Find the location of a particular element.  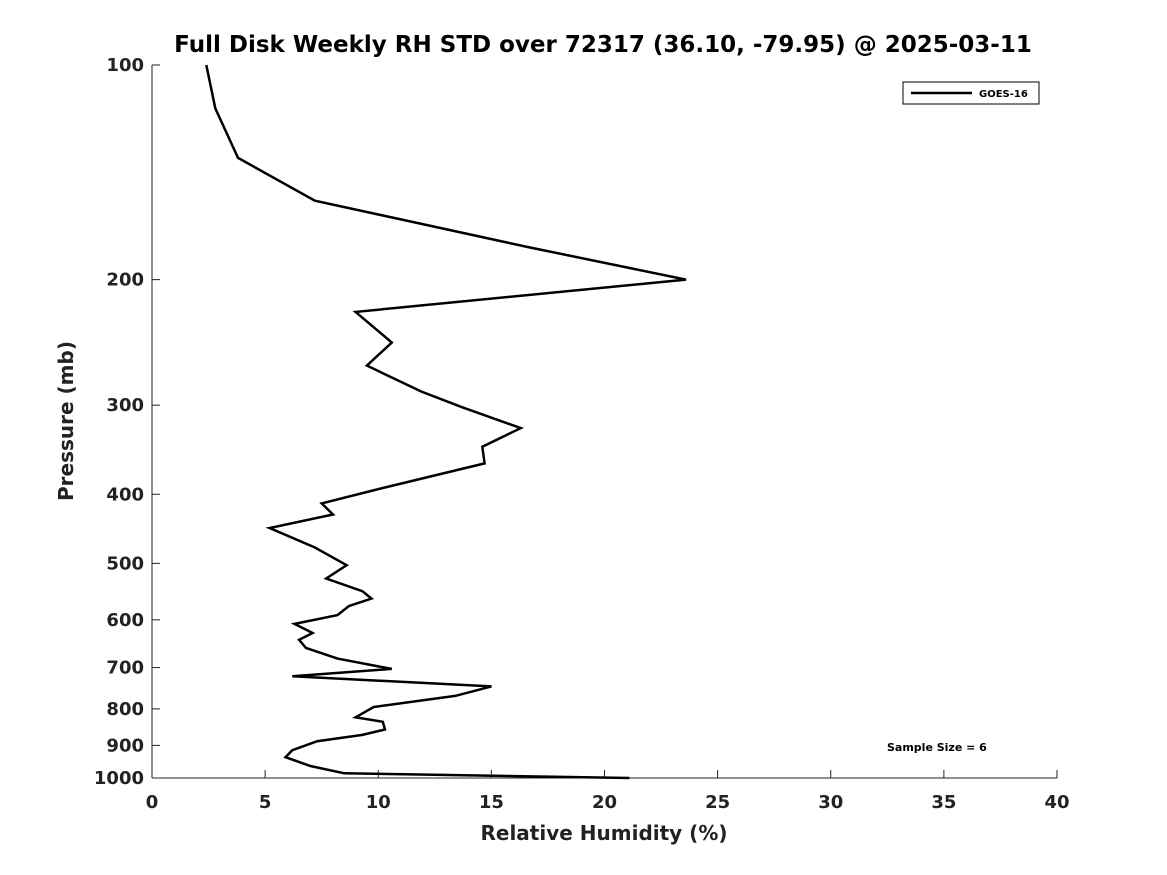

x-tick-label: 30 is located at coordinates (830, 802).